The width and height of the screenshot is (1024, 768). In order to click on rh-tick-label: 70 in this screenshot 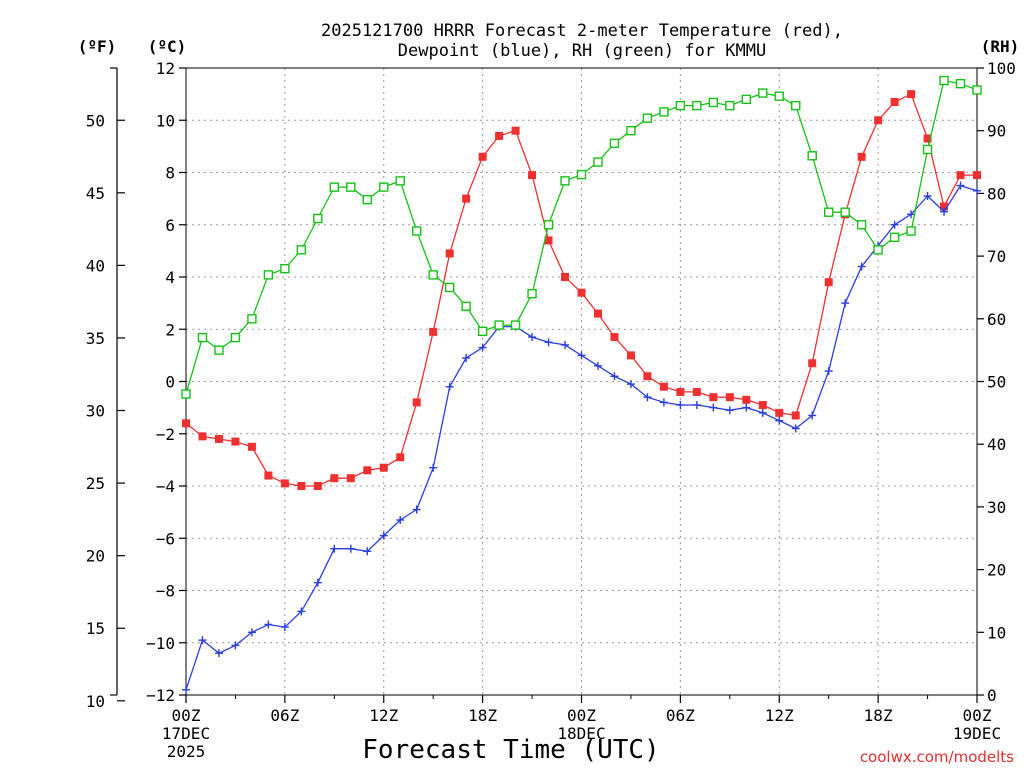, I will do `click(996, 256)`.